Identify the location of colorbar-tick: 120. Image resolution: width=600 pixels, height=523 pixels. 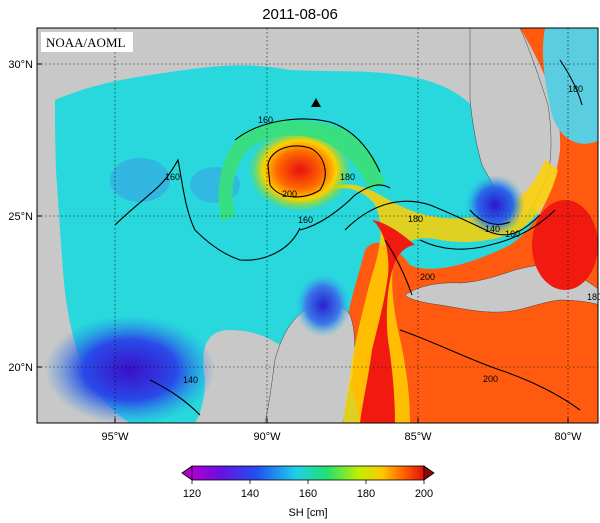
(192, 494).